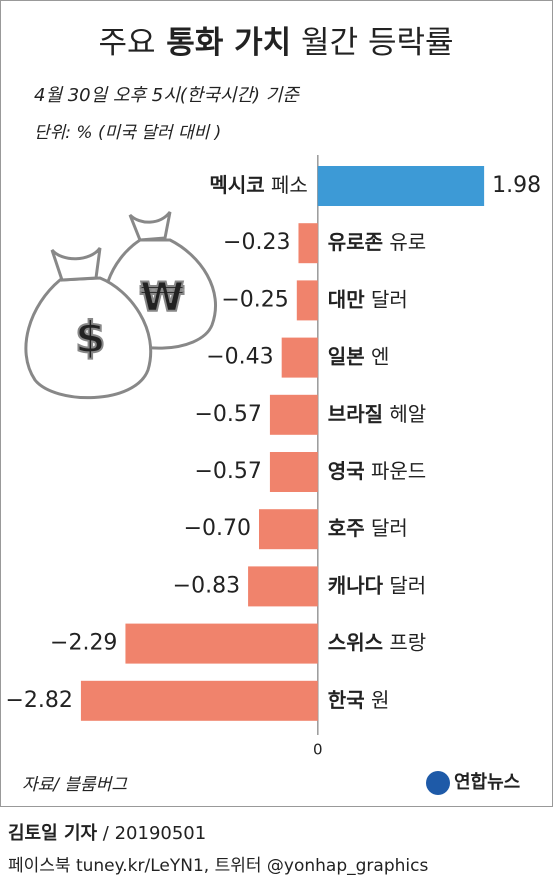 This screenshot has height=890, width=553. What do you see at coordinates (206, 585) in the screenshot?
I see `value-label: −0.83` at bounding box center [206, 585].